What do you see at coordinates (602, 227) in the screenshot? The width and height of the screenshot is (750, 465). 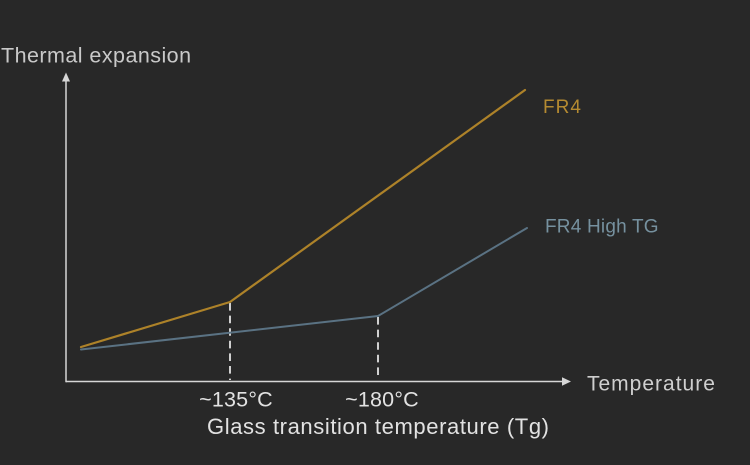 I see `svg-text: FR4 High TG` at bounding box center [602, 227].